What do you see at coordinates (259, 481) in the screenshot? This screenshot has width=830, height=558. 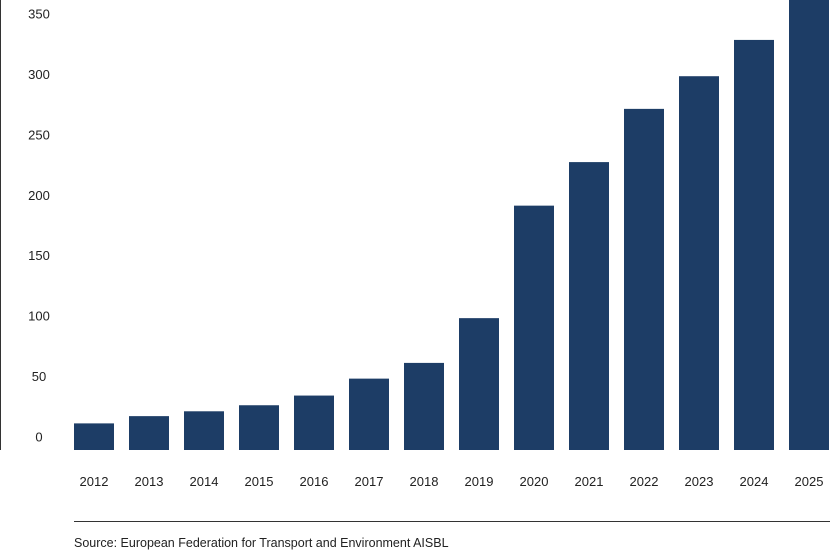 I see `x-tick-label: 2015` at bounding box center [259, 481].